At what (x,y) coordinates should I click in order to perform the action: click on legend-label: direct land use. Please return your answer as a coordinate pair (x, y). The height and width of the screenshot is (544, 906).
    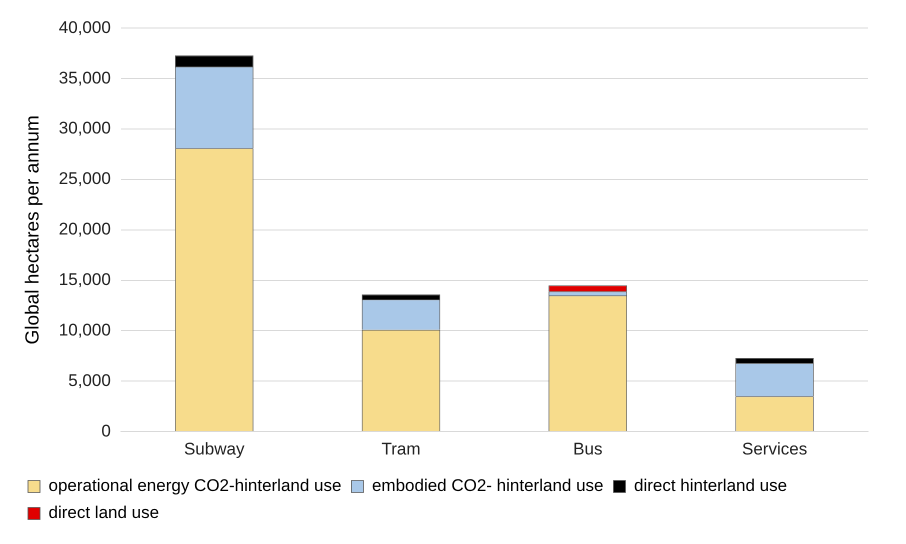
    Looking at the image, I should click on (104, 512).